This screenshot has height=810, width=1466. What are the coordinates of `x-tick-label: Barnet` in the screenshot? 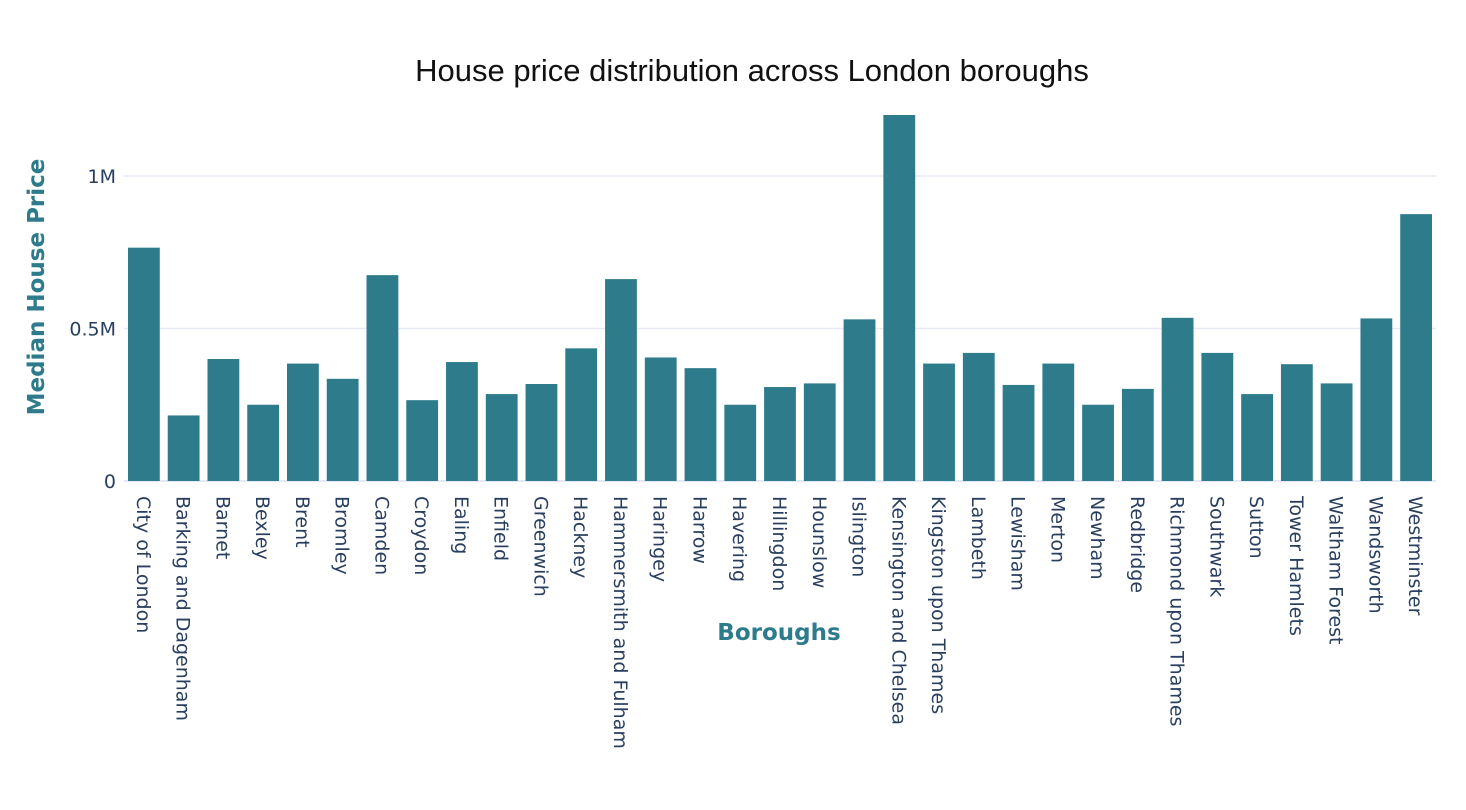 It's located at (222, 527).